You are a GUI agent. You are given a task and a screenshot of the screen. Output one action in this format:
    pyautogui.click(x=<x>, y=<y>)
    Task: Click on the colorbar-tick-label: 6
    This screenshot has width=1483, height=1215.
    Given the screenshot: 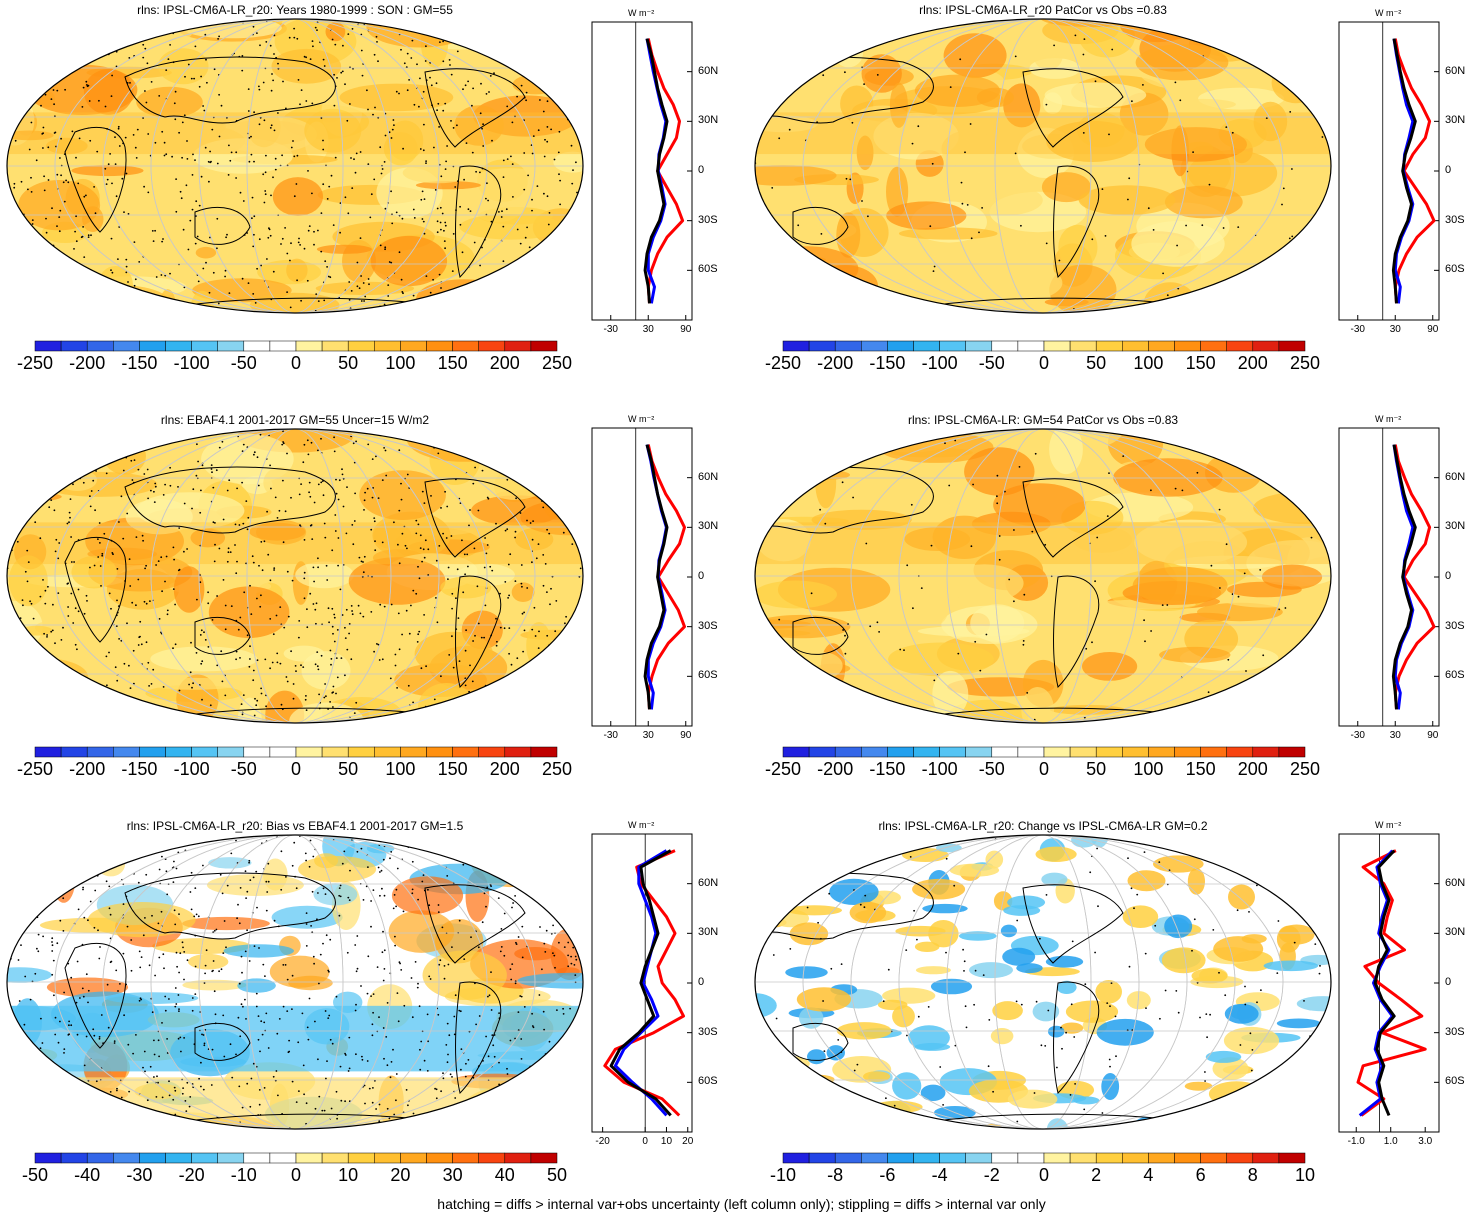 What is the action you would take?
    pyautogui.click(x=1200, y=1175)
    